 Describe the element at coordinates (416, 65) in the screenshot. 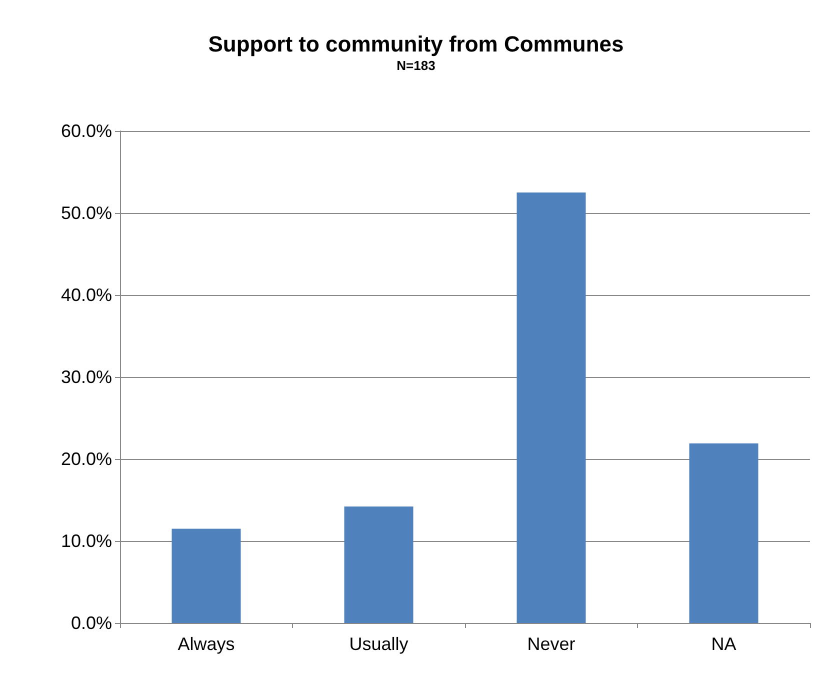

I see `chart-subtitle: N=183` at that location.